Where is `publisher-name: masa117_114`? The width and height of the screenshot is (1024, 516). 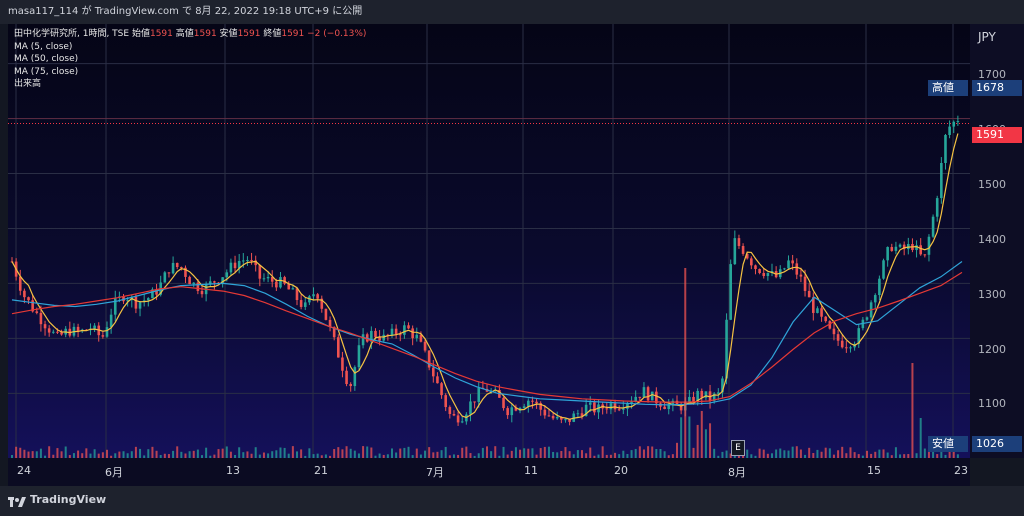 publisher-name: masa117_114 is located at coordinates (43, 11).